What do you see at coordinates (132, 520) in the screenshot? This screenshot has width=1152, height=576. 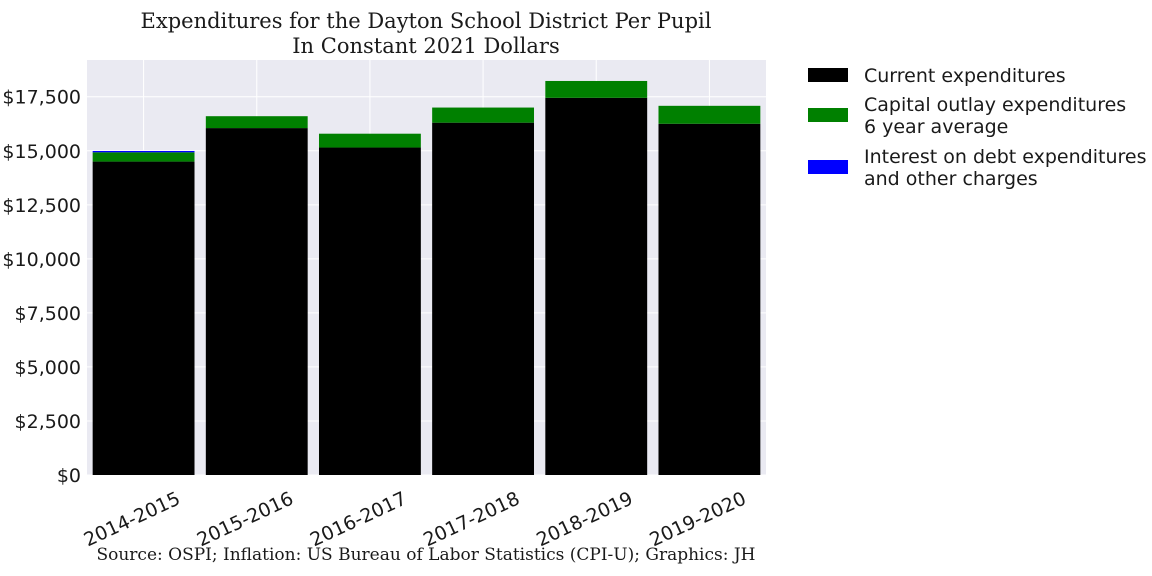 I see `x-tick-label: 2014-2015` at bounding box center [132, 520].